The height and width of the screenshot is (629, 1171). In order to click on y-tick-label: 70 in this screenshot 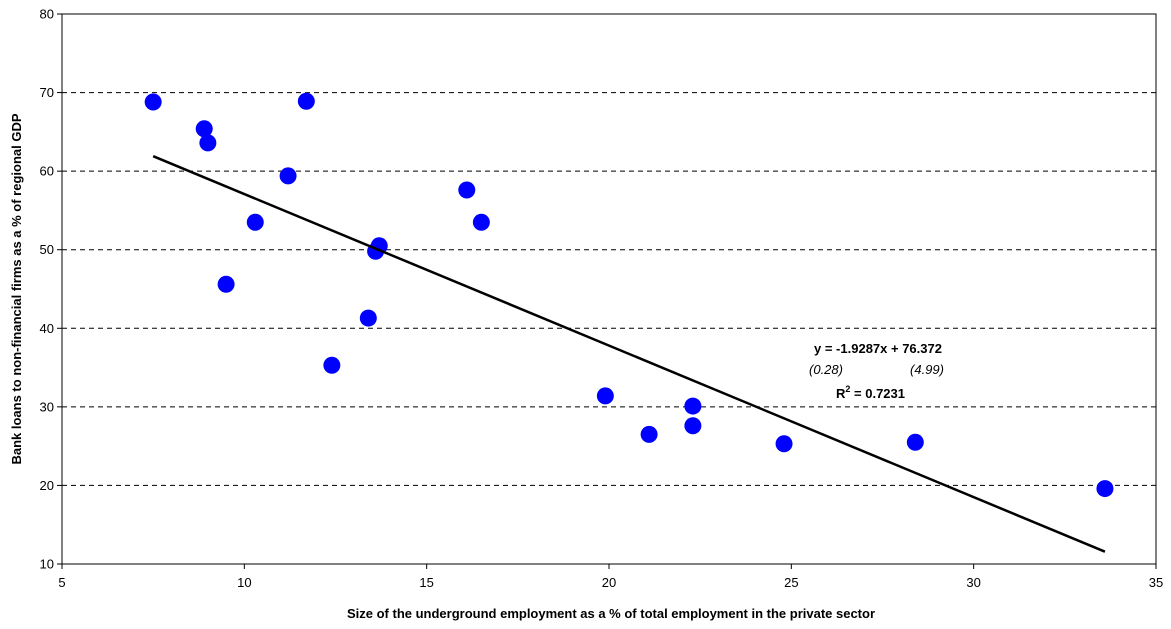, I will do `click(47, 92)`.